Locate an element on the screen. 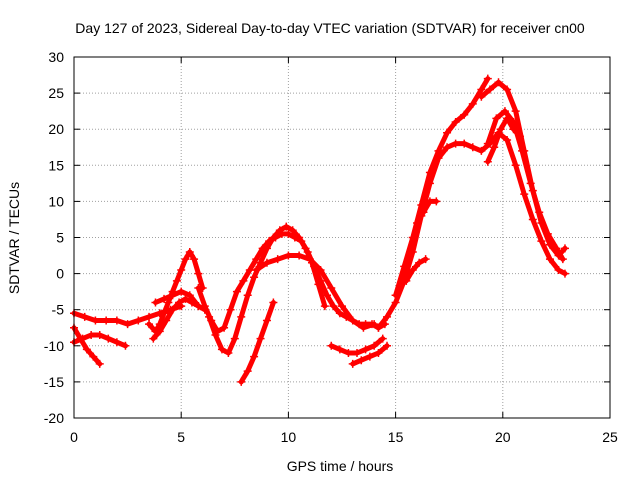 This screenshot has width=640, height=480. y-tick-label: 5 is located at coordinates (60, 238).